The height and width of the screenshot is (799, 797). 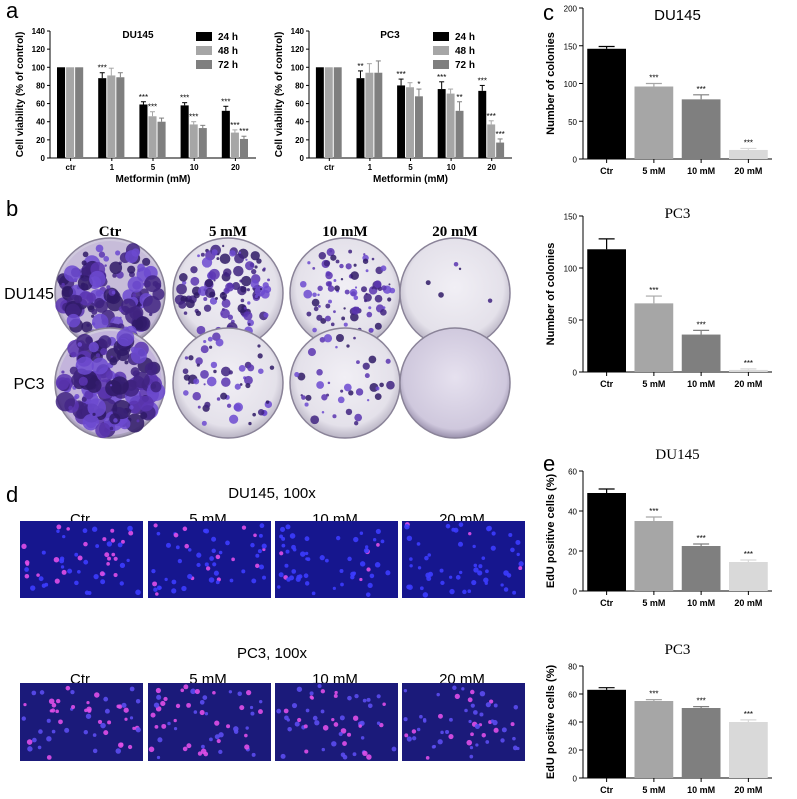 What do you see at coordinates (299, 104) in the screenshot?
I see `y-tick-label: 60` at bounding box center [299, 104].